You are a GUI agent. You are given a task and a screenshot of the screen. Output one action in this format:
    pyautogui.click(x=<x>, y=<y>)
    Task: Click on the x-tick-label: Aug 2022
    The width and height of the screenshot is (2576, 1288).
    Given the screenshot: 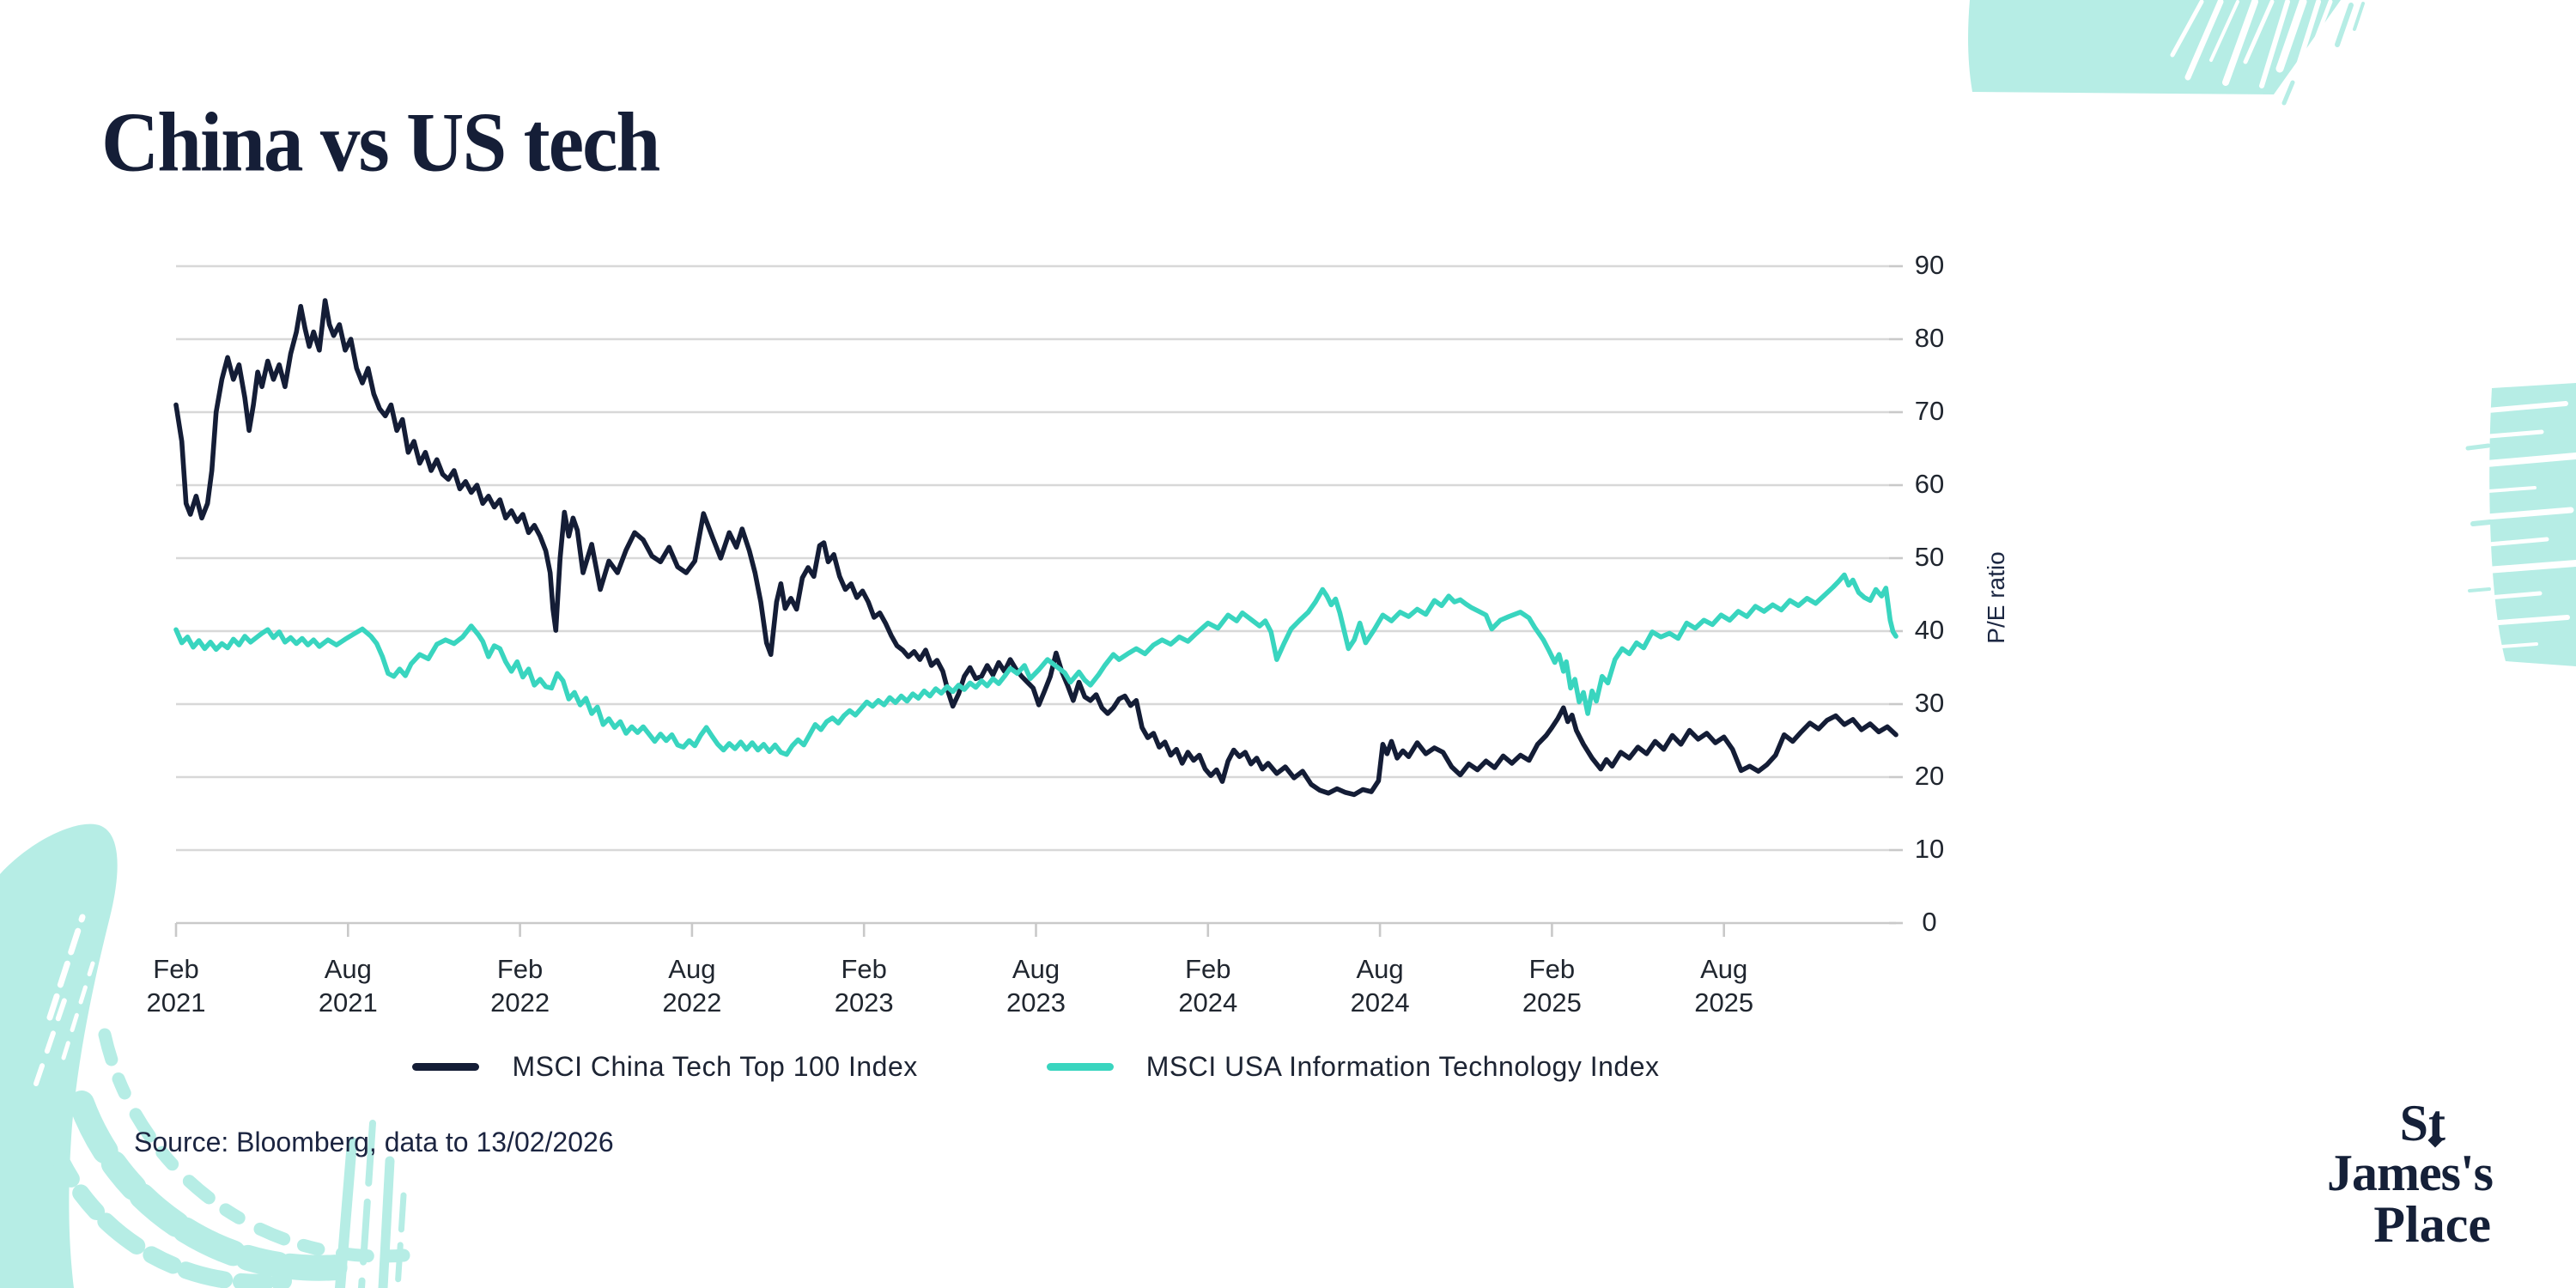 What is the action you would take?
    pyautogui.click(x=692, y=986)
    